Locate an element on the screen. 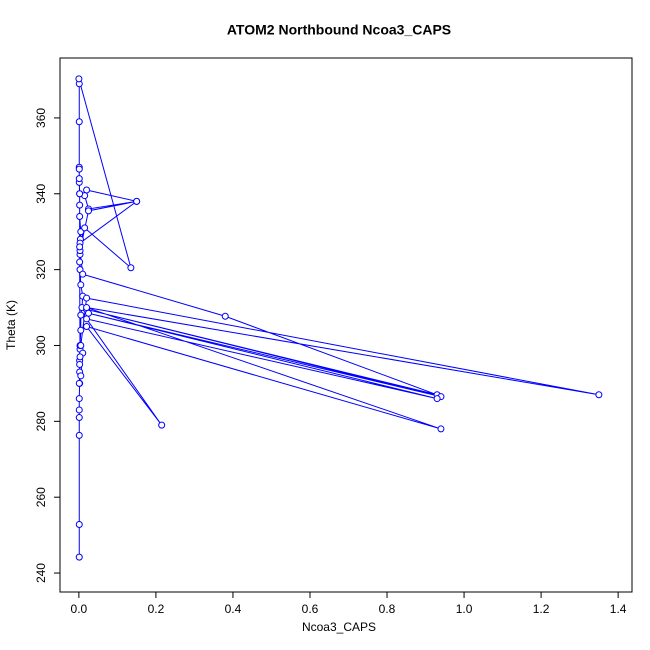 Image resolution: width=650 pixels, height=650 pixels. x-axis-label: Ncoa3_CAPS is located at coordinates (339, 627).